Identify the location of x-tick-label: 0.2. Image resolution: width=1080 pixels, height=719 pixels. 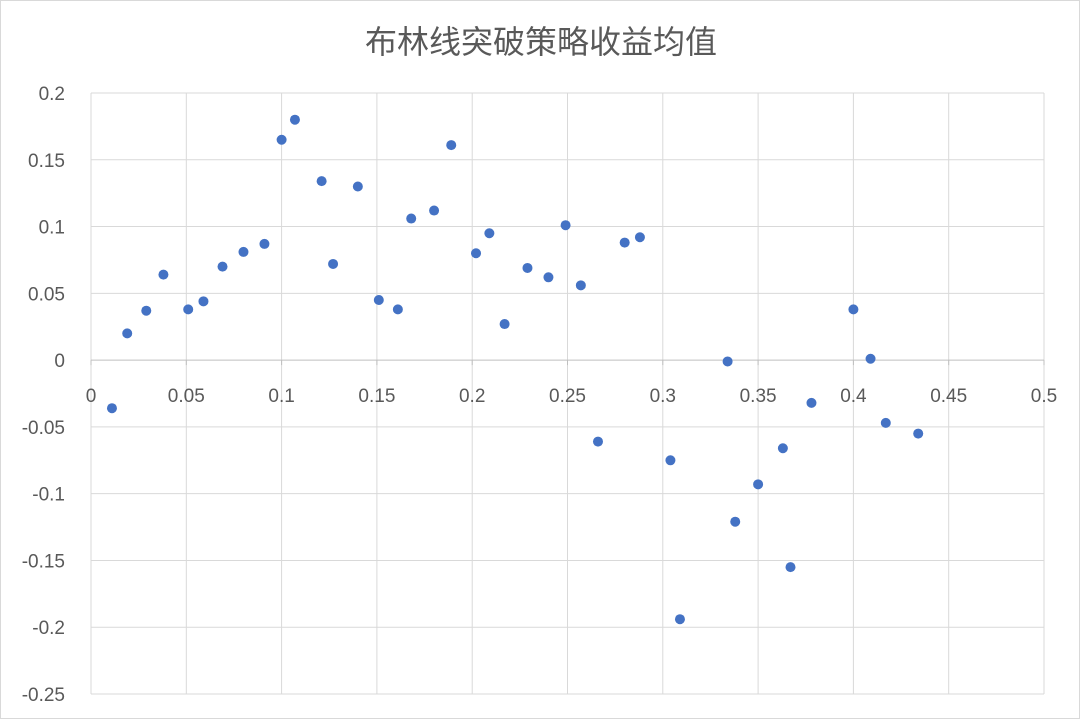
(472, 396).